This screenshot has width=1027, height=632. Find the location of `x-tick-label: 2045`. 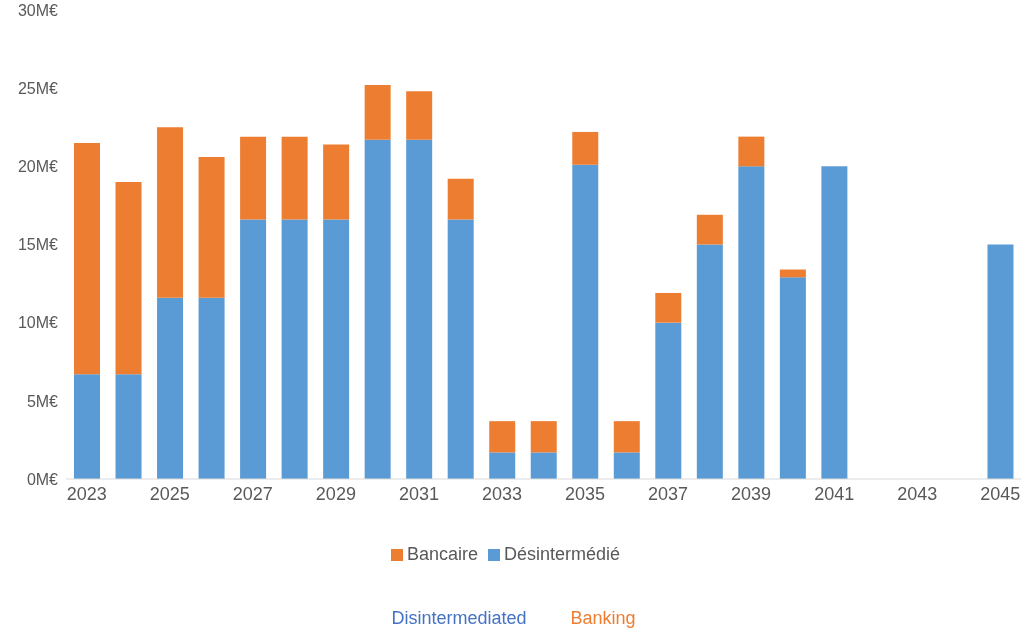

x-tick-label: 2045 is located at coordinates (1000, 493).